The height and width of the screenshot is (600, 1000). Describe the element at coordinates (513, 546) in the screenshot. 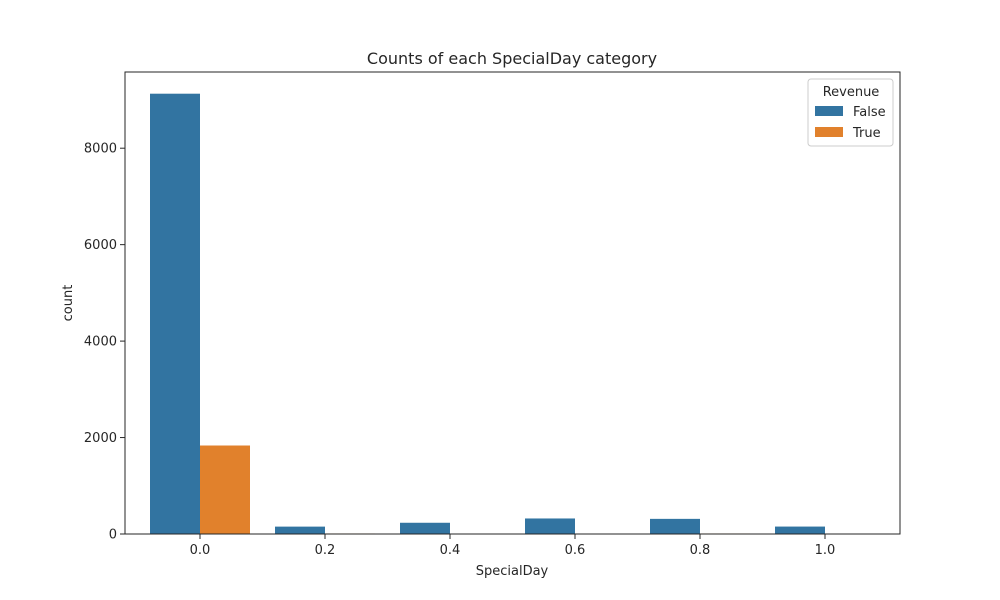

I see `x-ticks: 0.0 0.2 0.4 0.6 0.8 1.0` at that location.